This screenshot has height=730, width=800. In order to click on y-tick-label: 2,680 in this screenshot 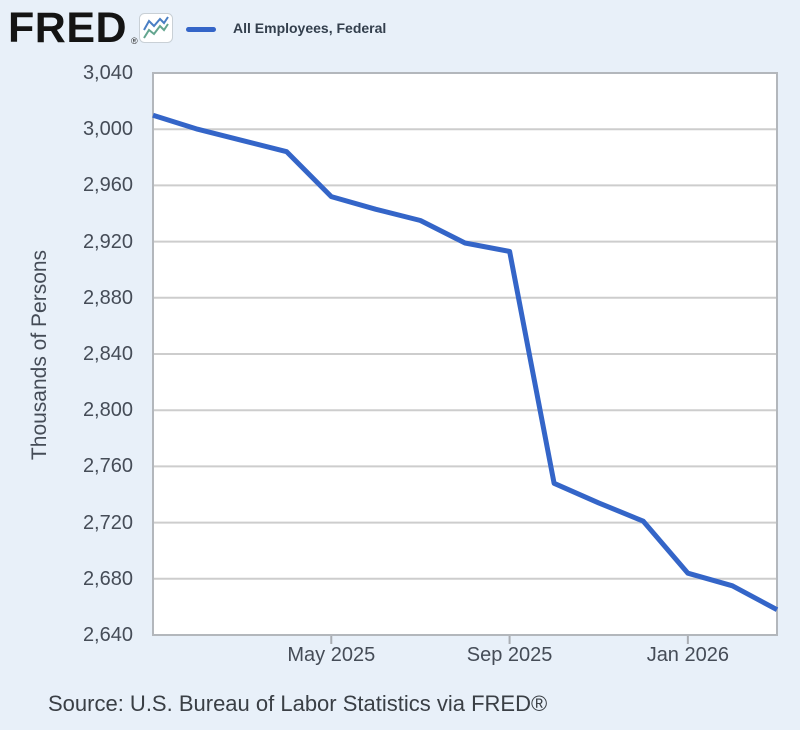, I will do `click(107, 578)`.